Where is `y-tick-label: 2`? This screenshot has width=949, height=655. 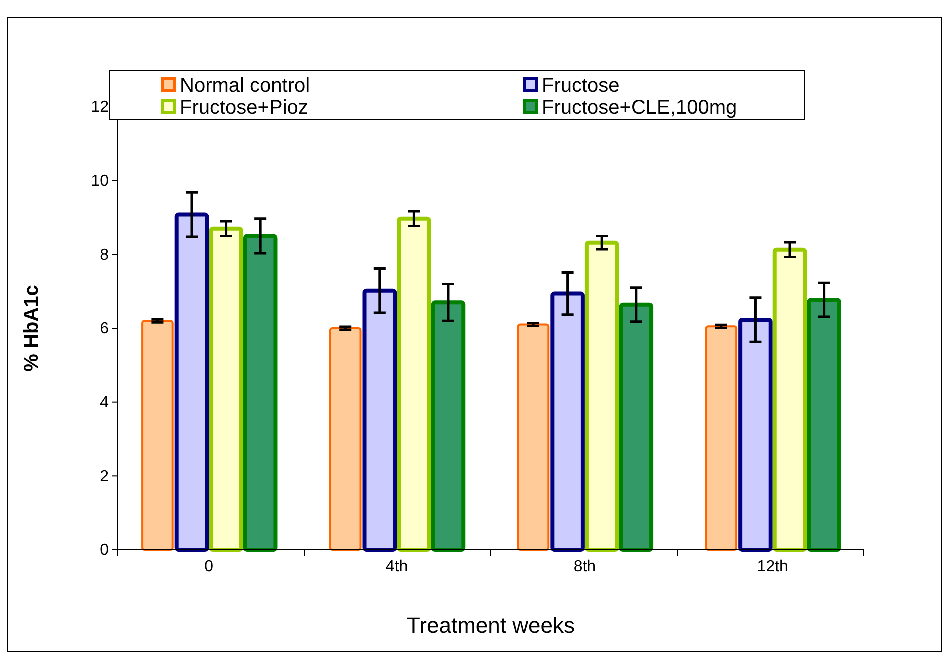 y-tick-label: 2 is located at coordinates (105, 477).